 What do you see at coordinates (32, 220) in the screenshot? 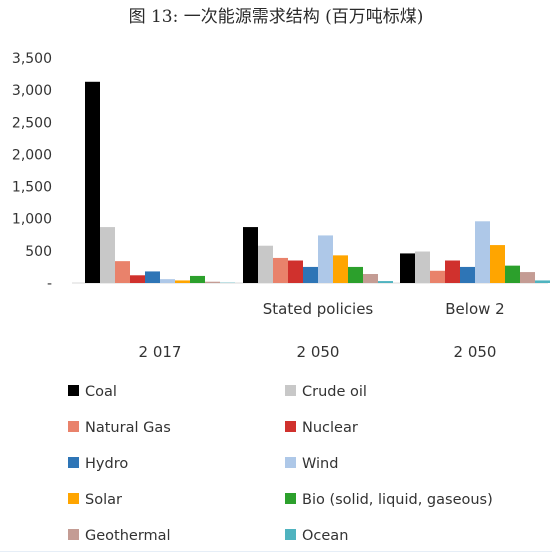
I see `y-tick-label: 1,000` at bounding box center [32, 220].